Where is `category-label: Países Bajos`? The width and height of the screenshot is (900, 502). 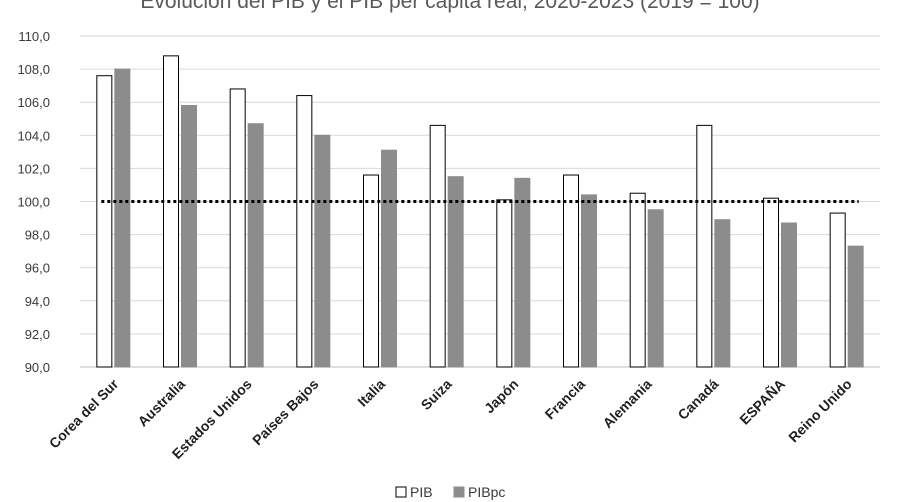
category-label: Países Bajos is located at coordinates (285, 412).